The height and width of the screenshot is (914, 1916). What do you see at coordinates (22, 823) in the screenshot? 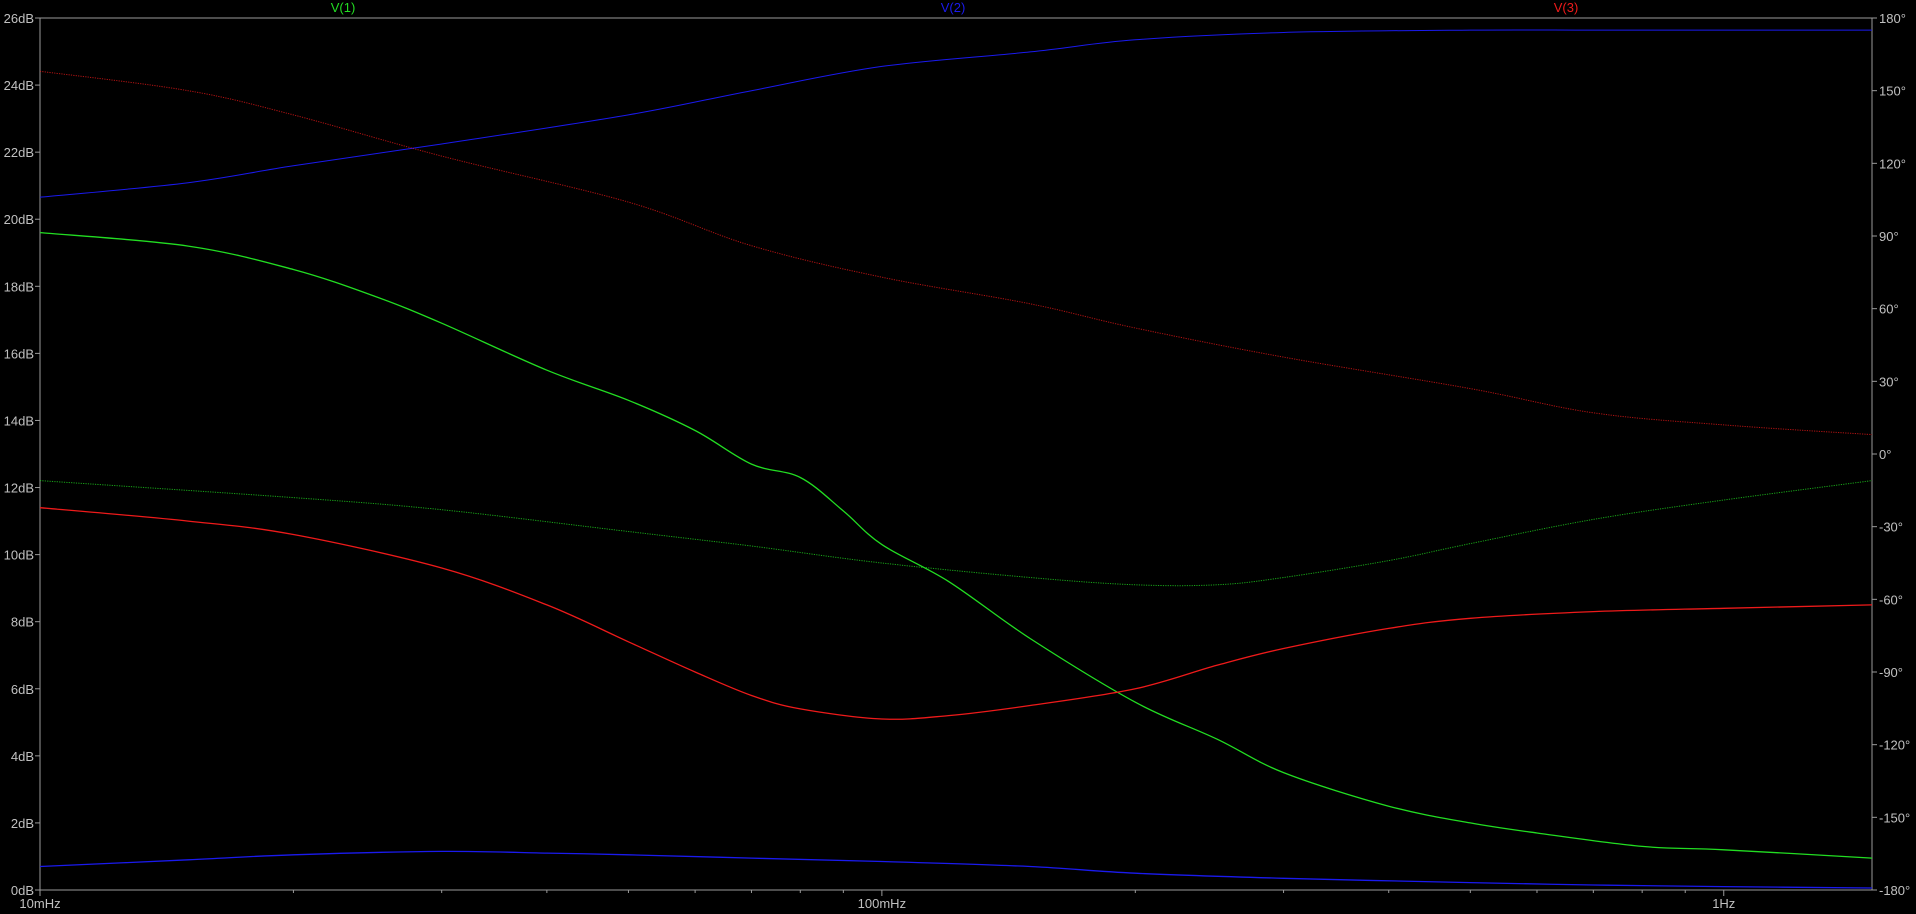
I see `y-left-tick-label: 2dB` at bounding box center [22, 823].